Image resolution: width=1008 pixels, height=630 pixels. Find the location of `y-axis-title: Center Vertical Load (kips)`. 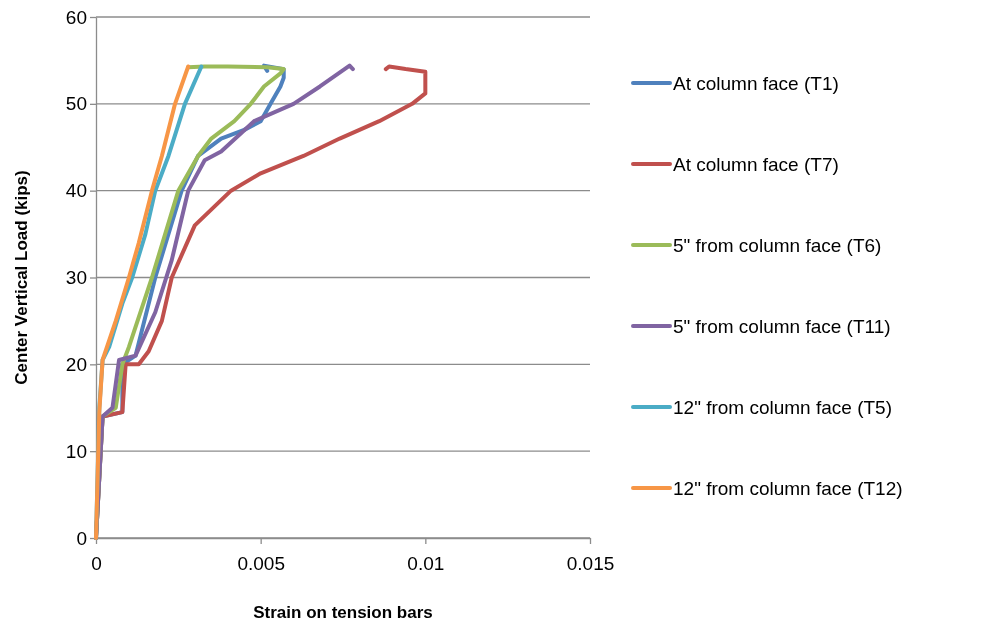

y-axis-title: Center Vertical Load (kips) is located at coordinates (21, 277).